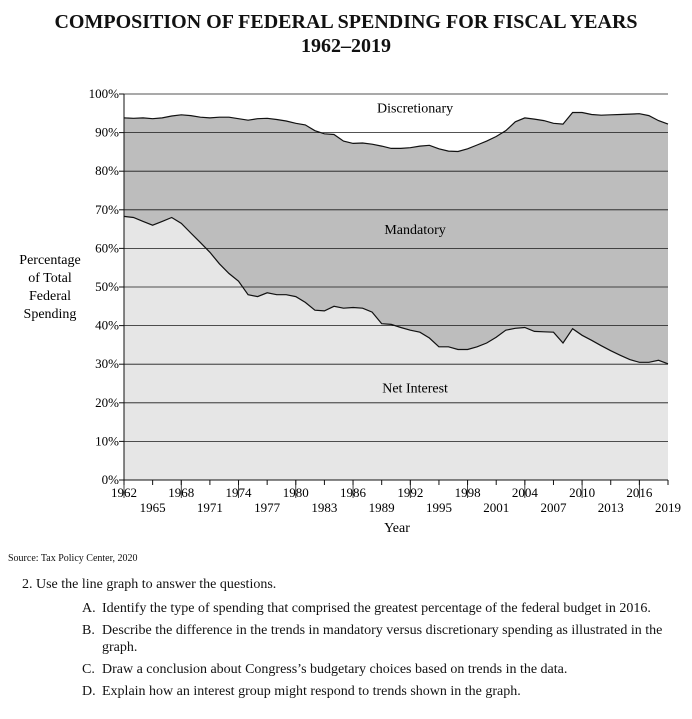 Image resolution: width=692 pixels, height=719 pixels. I want to click on x-tick-label: 2004, so click(525, 492).